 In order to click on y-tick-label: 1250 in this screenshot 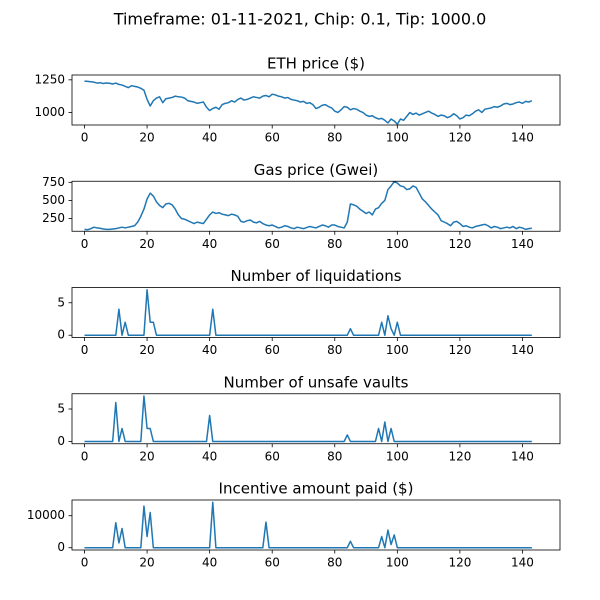, I will do `click(49, 79)`.